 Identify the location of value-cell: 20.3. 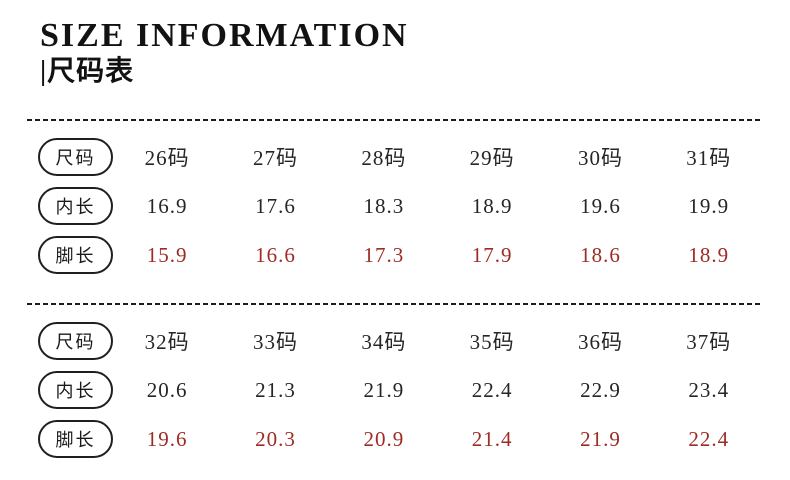
(275, 438).